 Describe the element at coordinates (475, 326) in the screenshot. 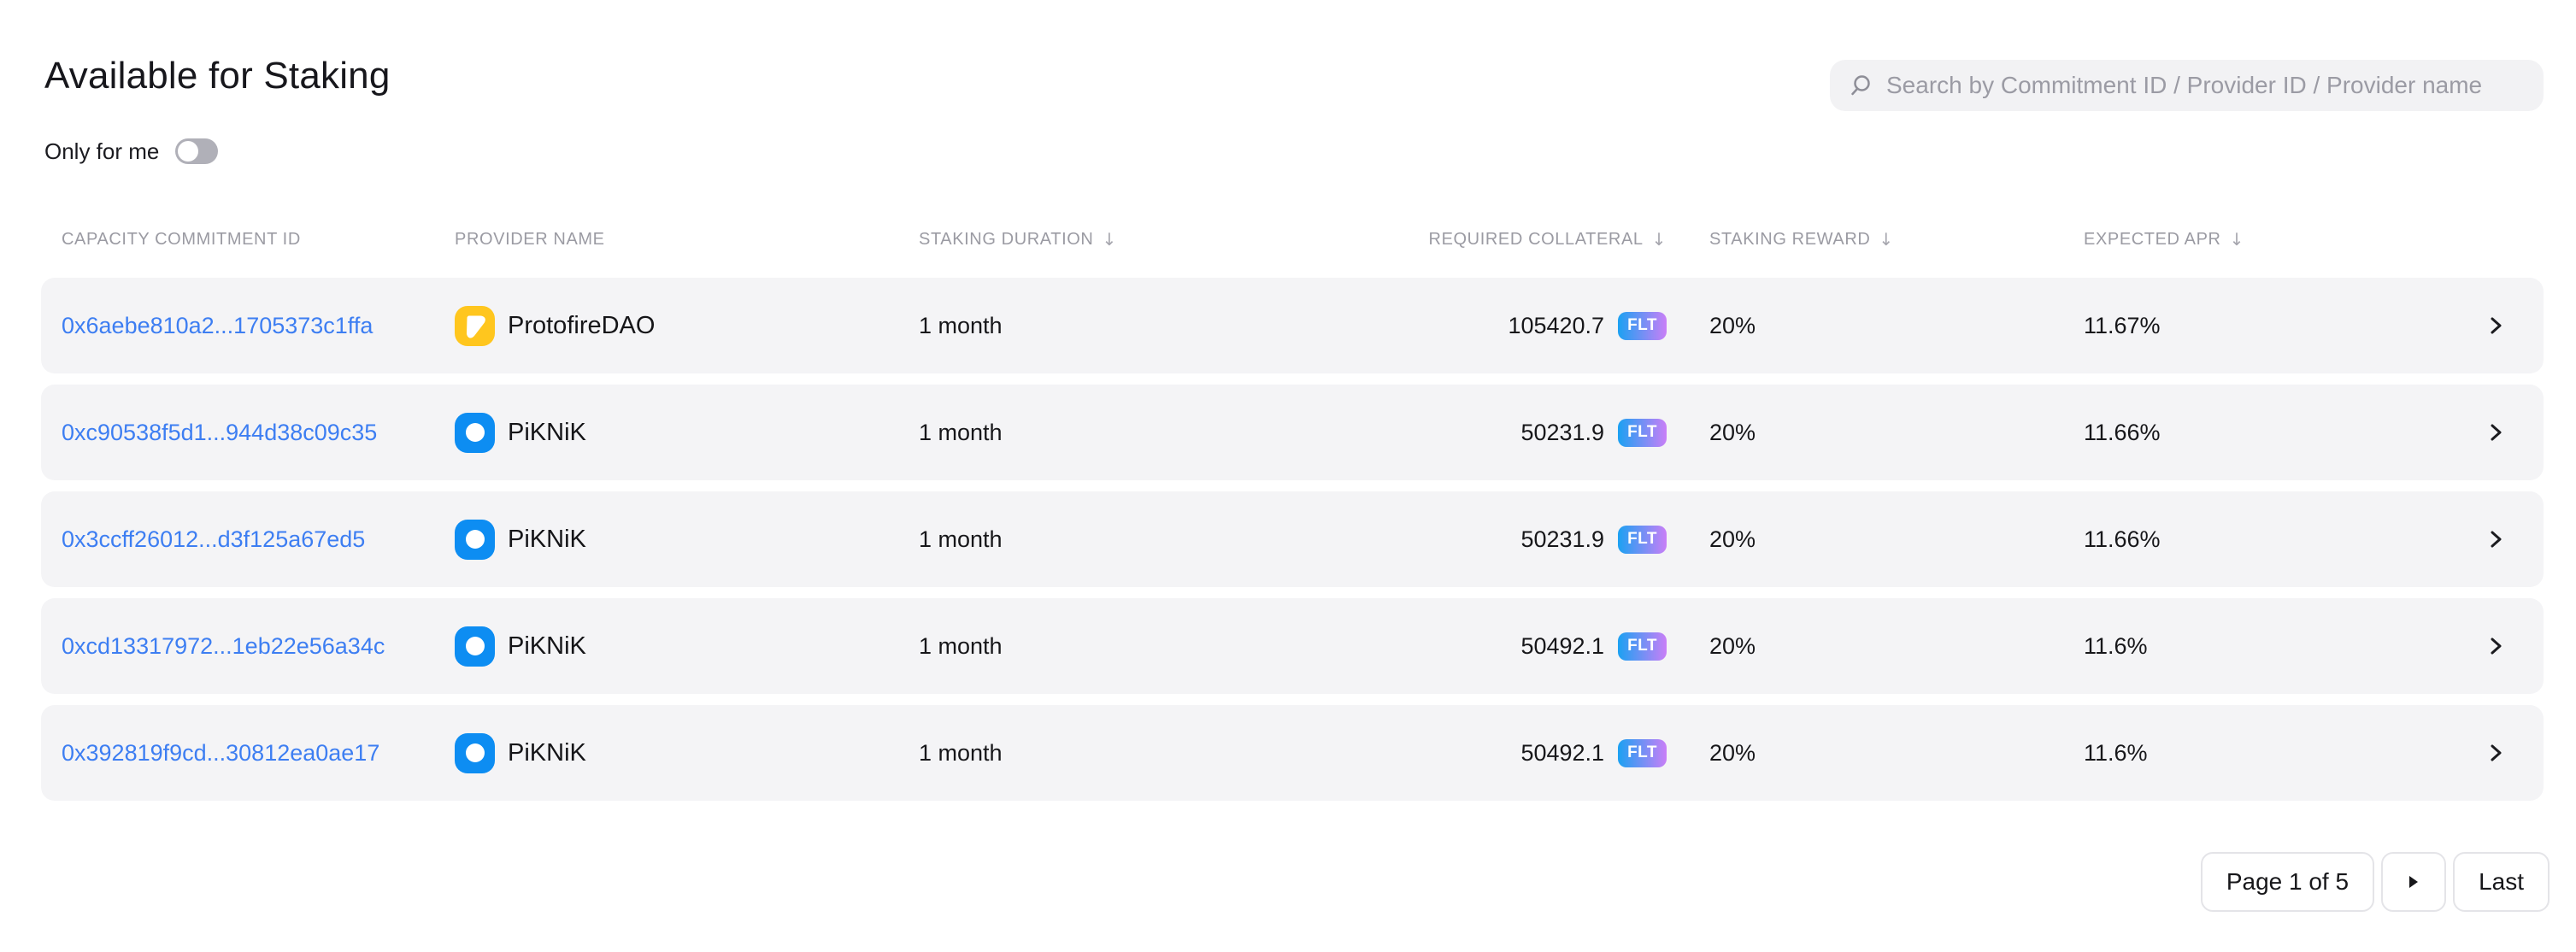

I see `protofire-logo-icon` at that location.